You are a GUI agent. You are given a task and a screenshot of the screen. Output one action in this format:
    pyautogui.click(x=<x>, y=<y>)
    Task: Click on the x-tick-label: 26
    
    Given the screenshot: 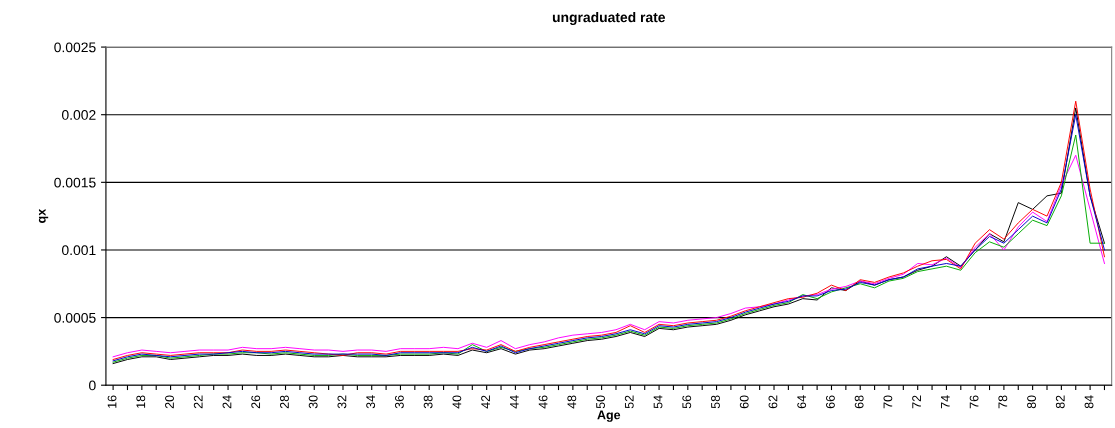 What is the action you would take?
    pyautogui.click(x=256, y=402)
    